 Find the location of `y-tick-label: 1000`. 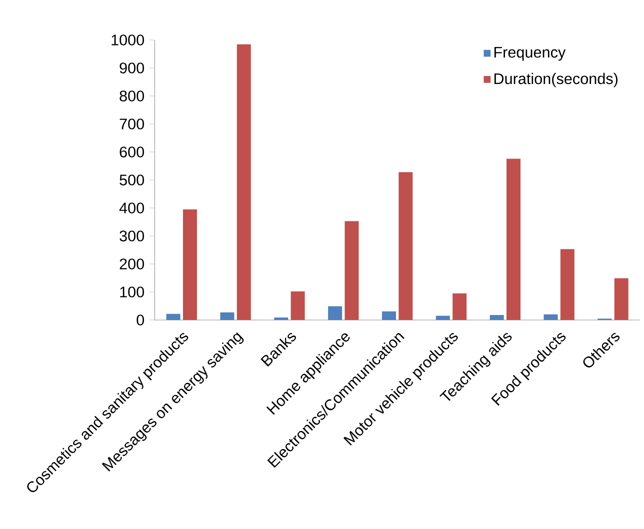

y-tick-label: 1000 is located at coordinates (128, 40).